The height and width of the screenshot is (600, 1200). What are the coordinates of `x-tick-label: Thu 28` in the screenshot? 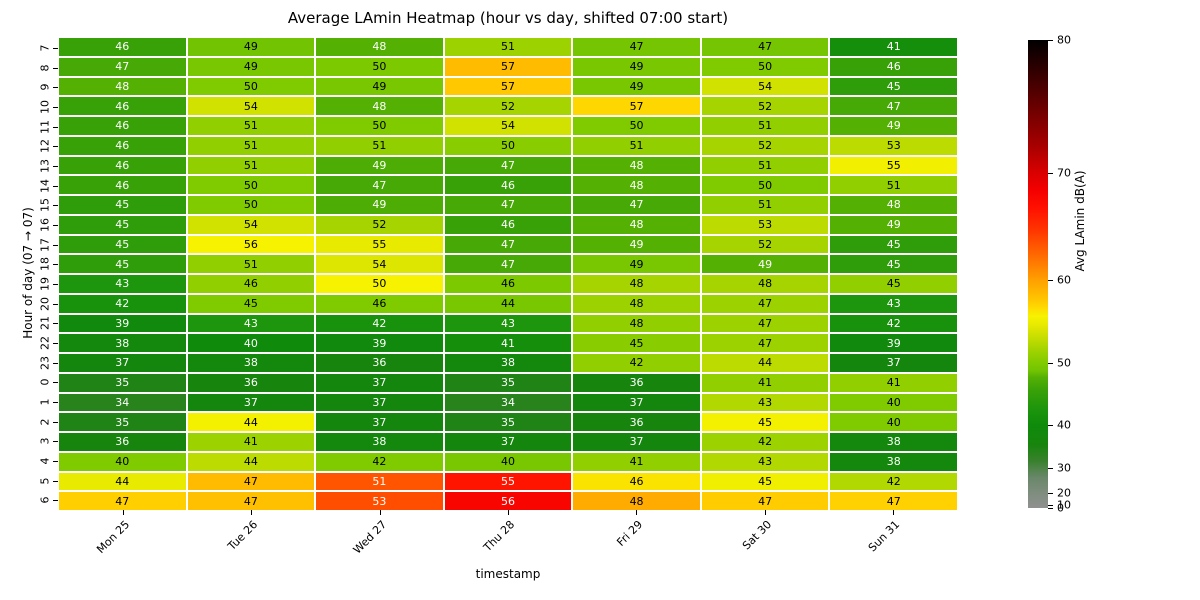 It's located at (499, 536).